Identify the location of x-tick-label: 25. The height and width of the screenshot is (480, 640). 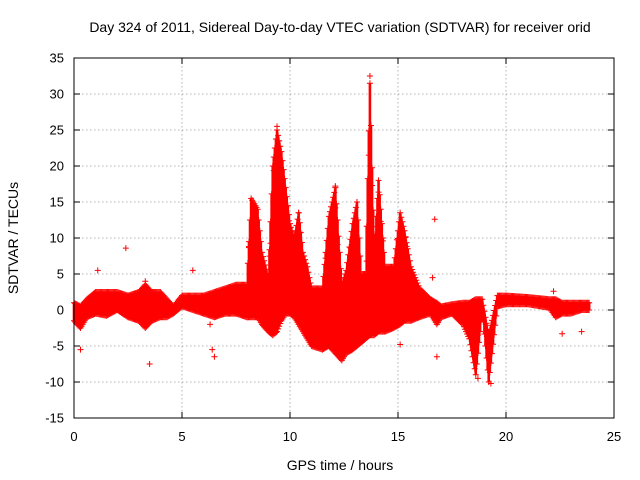
(614, 436).